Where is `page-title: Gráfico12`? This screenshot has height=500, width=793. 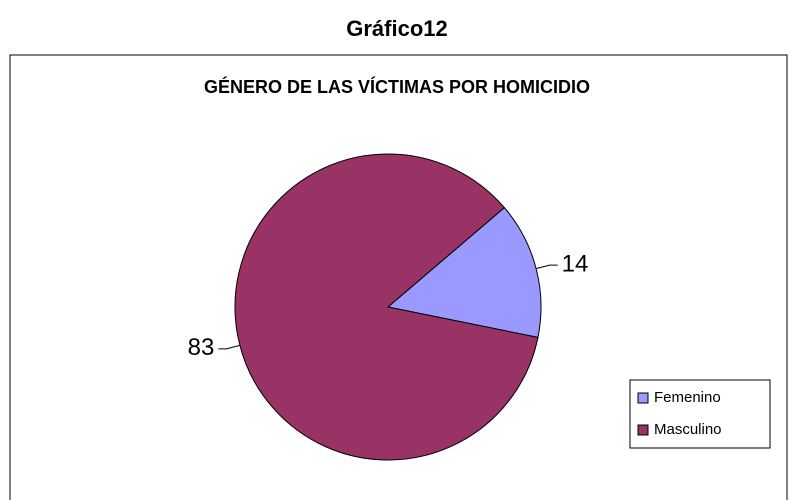
page-title: Gráfico12 is located at coordinates (397, 28).